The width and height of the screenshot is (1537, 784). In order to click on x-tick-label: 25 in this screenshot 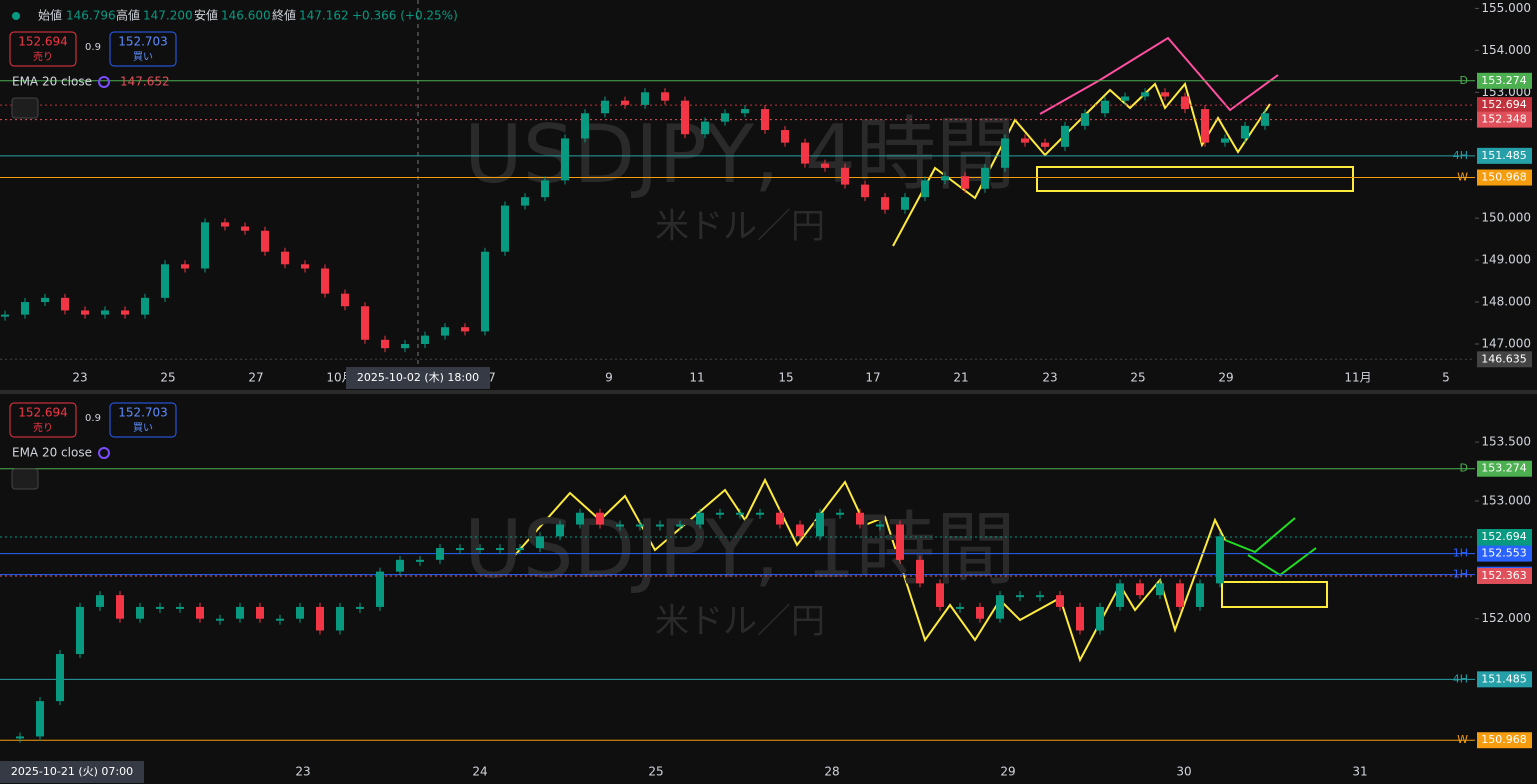, I will do `click(1137, 378)`.